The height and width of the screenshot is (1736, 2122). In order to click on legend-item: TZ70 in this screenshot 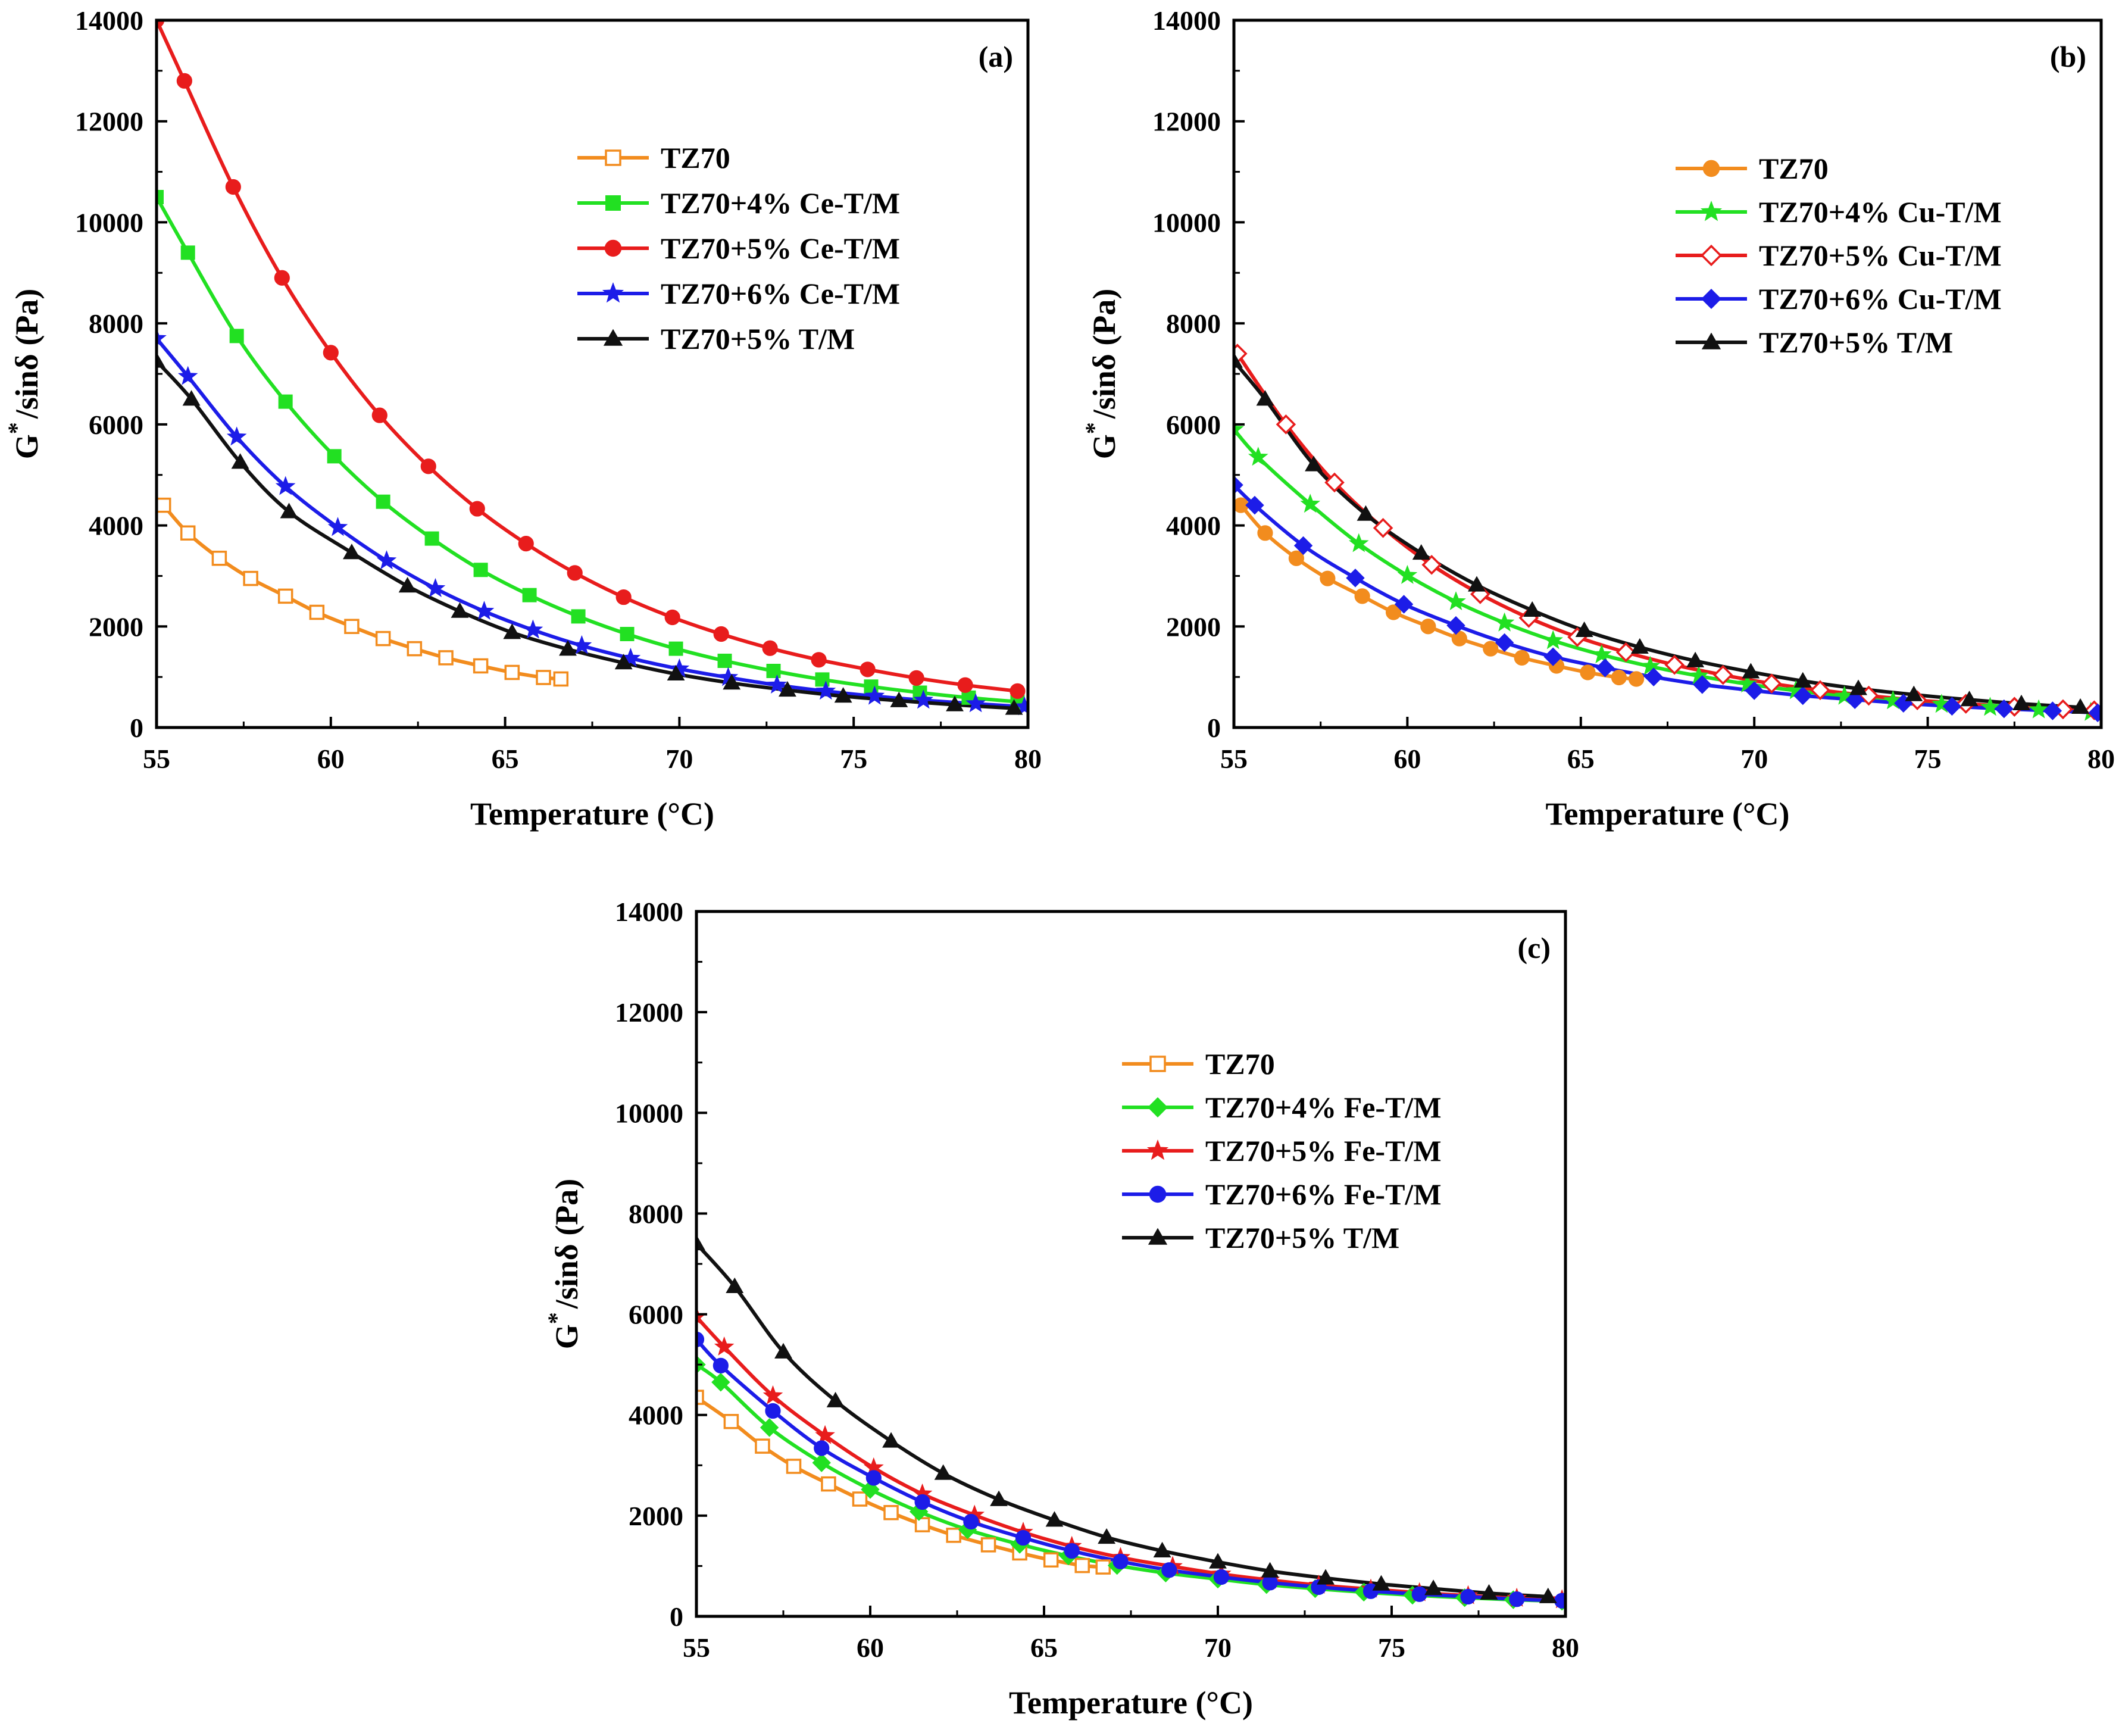, I will do `click(1752, 168)`.